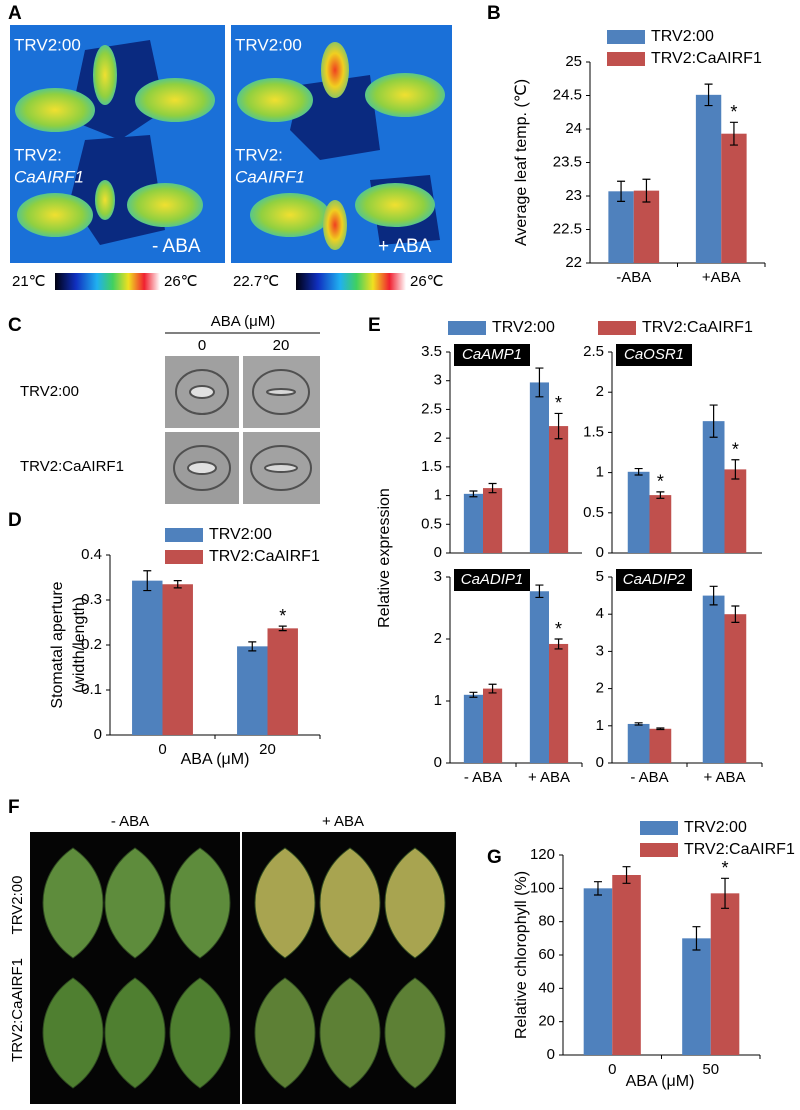 Image resolution: width=800 pixels, height=1110 pixels. What do you see at coordinates (710, 1069) in the screenshot?
I see `x-tick-label: 50` at bounding box center [710, 1069].